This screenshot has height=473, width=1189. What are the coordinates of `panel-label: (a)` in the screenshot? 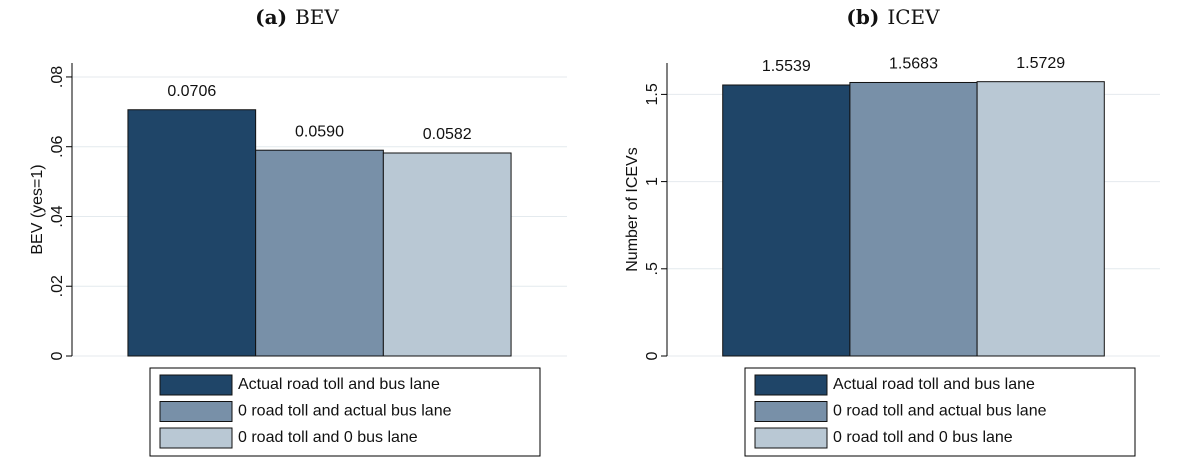 It's located at (271, 17).